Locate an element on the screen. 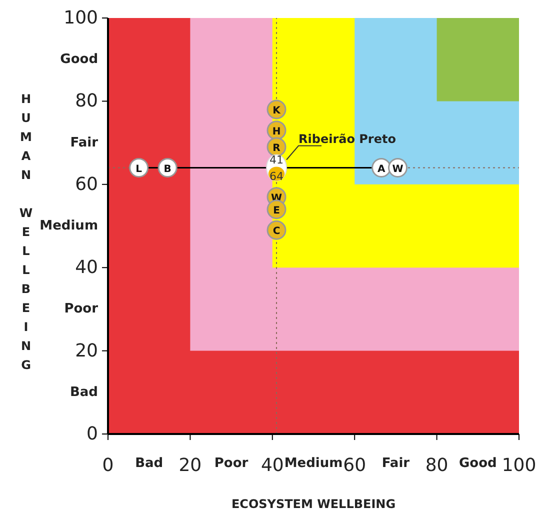 The width and height of the screenshot is (549, 520). y-tick-label: Medium is located at coordinates (69, 226).